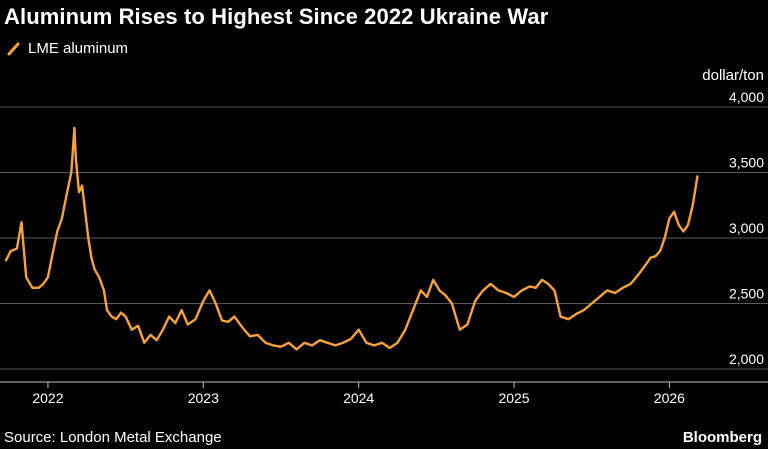 This screenshot has height=449, width=768. What do you see at coordinates (746, 359) in the screenshot?
I see `y-tick-label-2000: 2,000` at bounding box center [746, 359].